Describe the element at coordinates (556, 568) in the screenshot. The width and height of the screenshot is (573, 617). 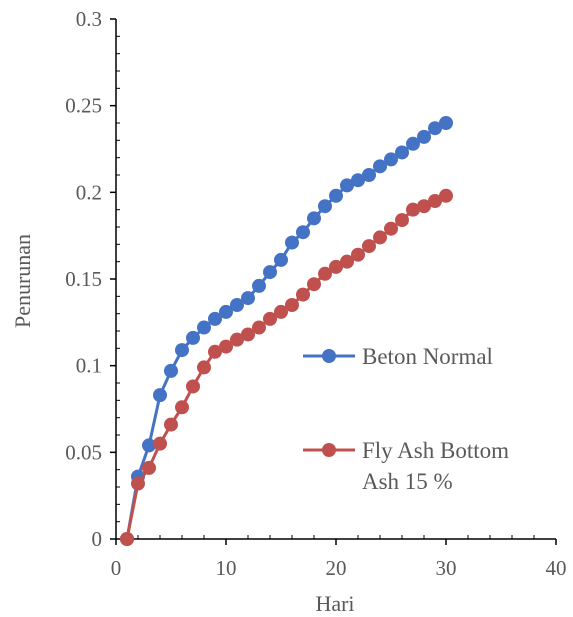
I see `x-tick-label: 40` at that location.